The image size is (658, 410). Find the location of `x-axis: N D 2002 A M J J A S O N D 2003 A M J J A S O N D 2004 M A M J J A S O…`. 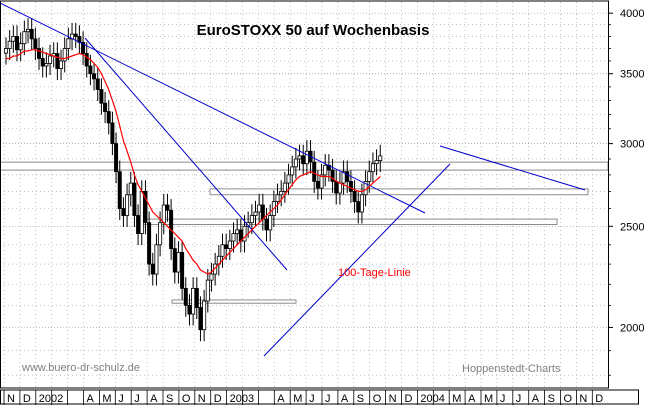

x-axis: N D 2002 A M J J A S O N D 2003 A M J J A S O N D 2004 M A M J J A S O… is located at coordinates (303, 397).